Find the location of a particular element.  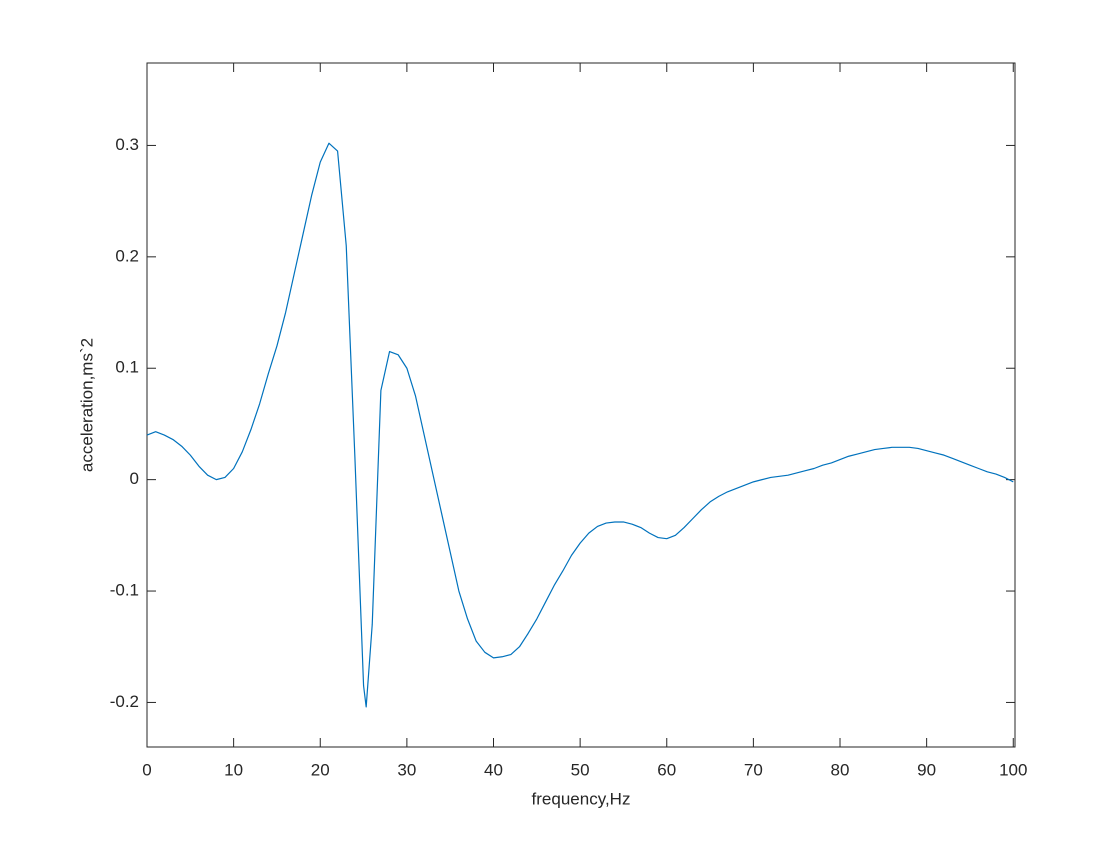

x-tick-label: 0 is located at coordinates (146, 769).